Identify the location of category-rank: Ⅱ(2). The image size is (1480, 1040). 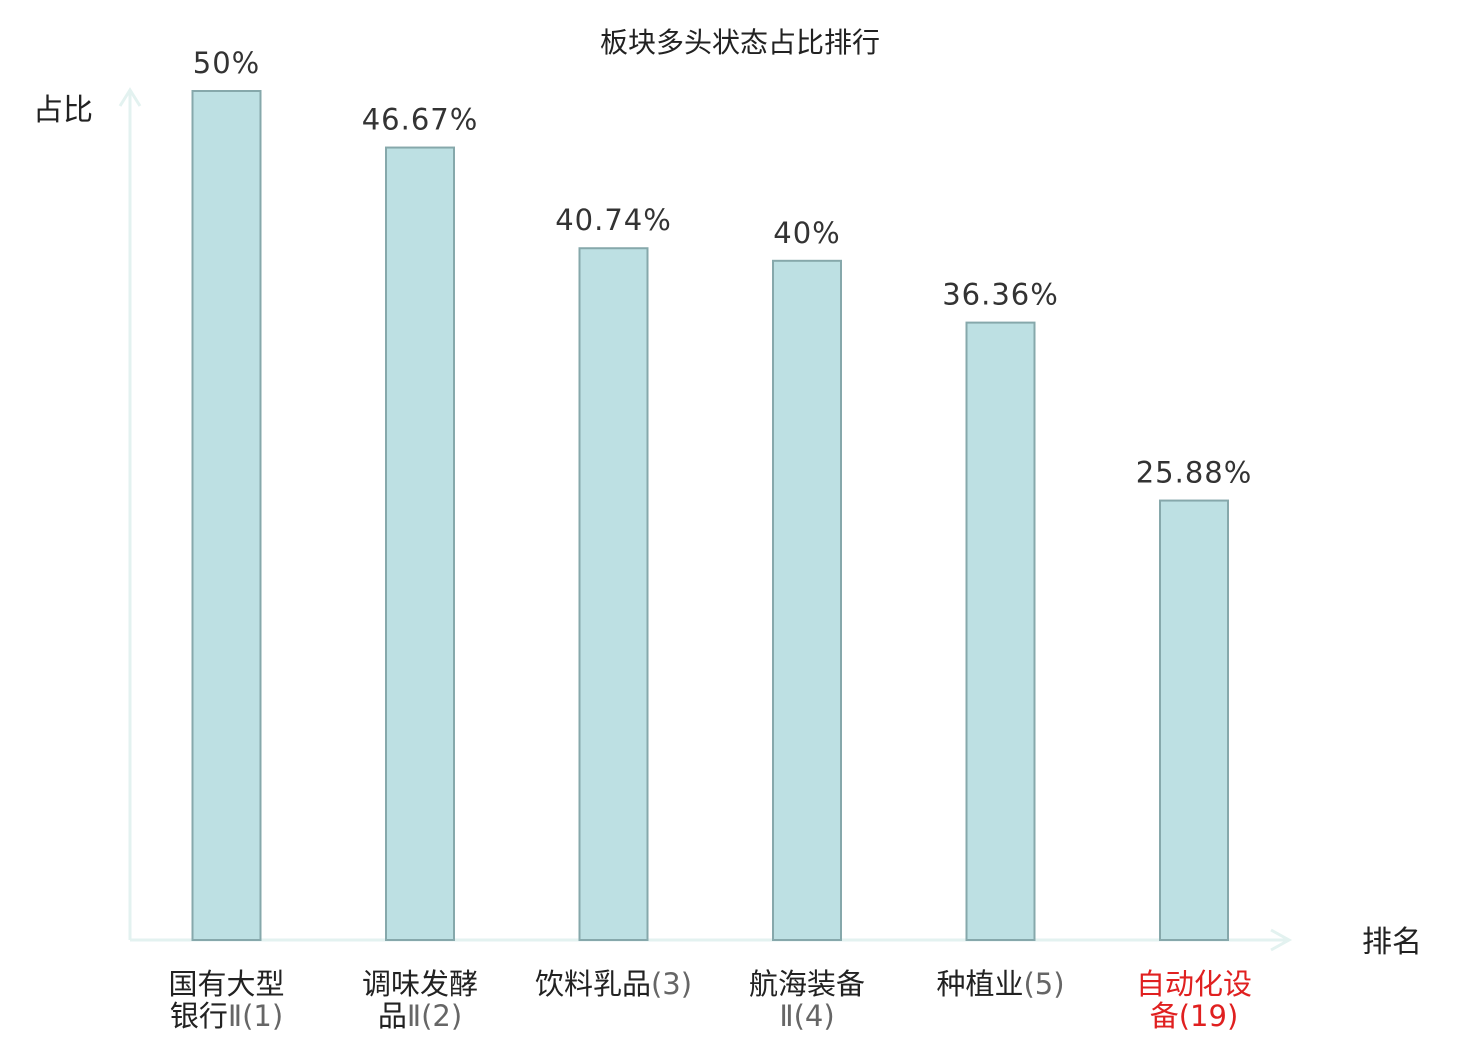
(434, 1016).